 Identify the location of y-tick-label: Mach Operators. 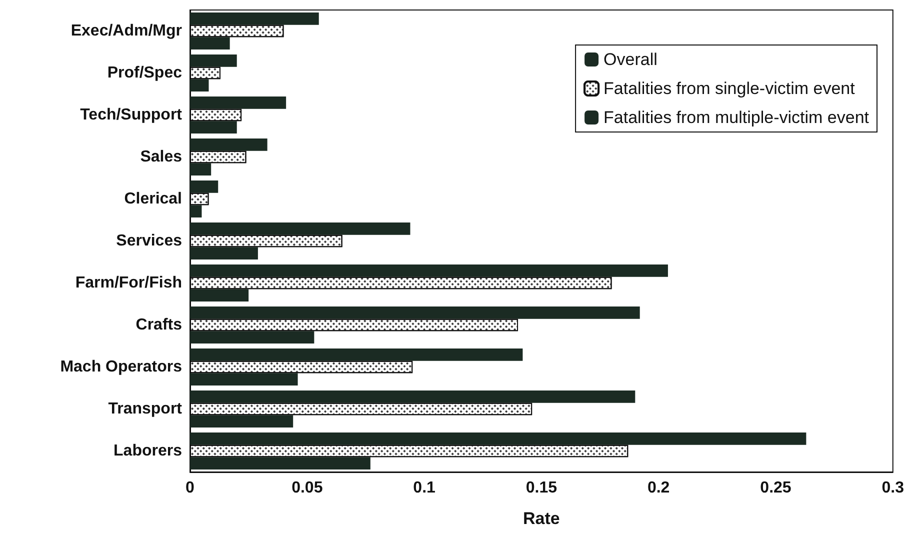
(121, 367).